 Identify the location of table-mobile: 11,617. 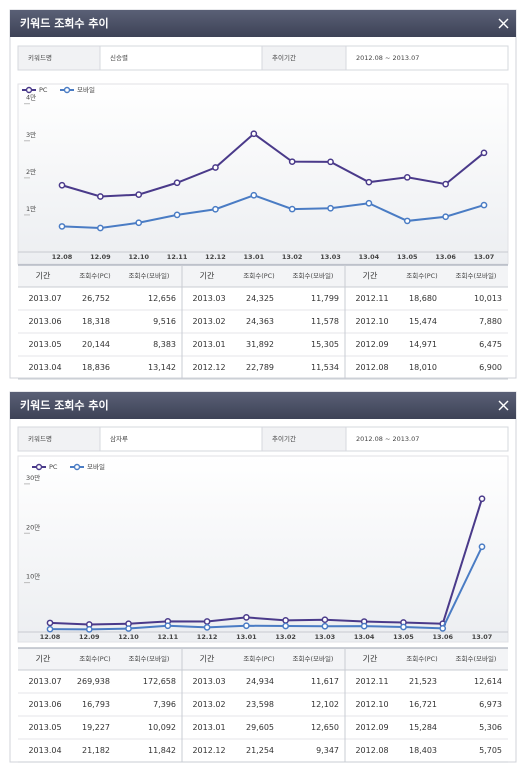
(325, 681).